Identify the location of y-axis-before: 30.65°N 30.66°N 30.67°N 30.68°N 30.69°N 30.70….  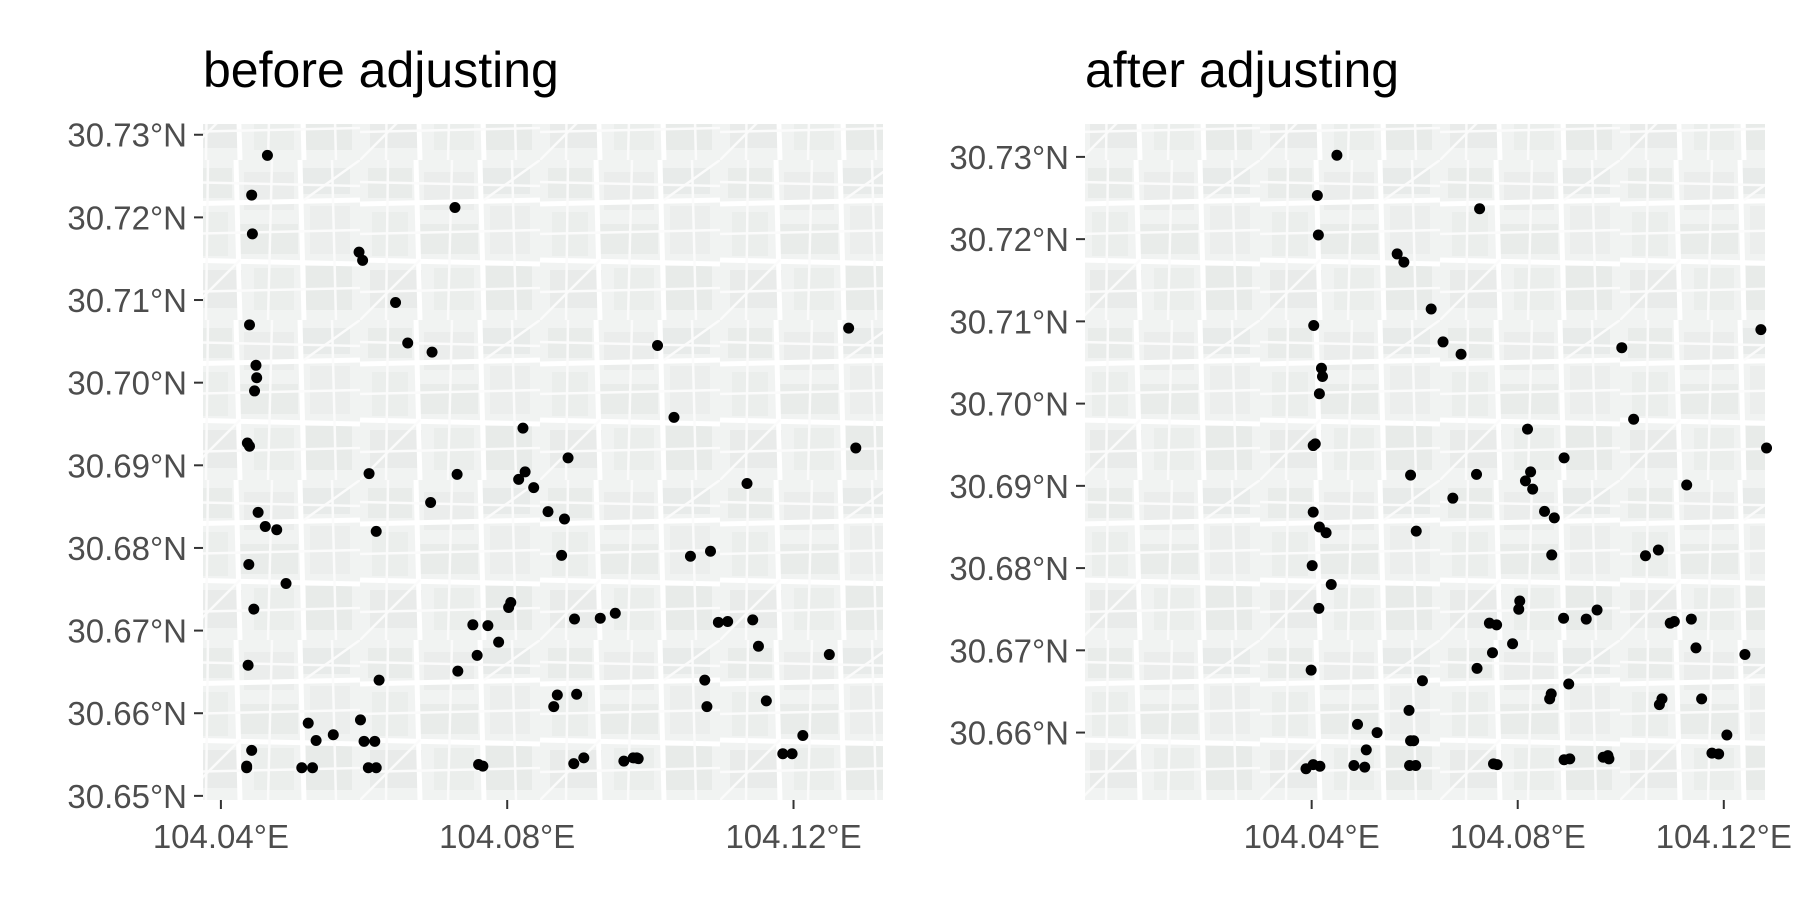
(135, 466).